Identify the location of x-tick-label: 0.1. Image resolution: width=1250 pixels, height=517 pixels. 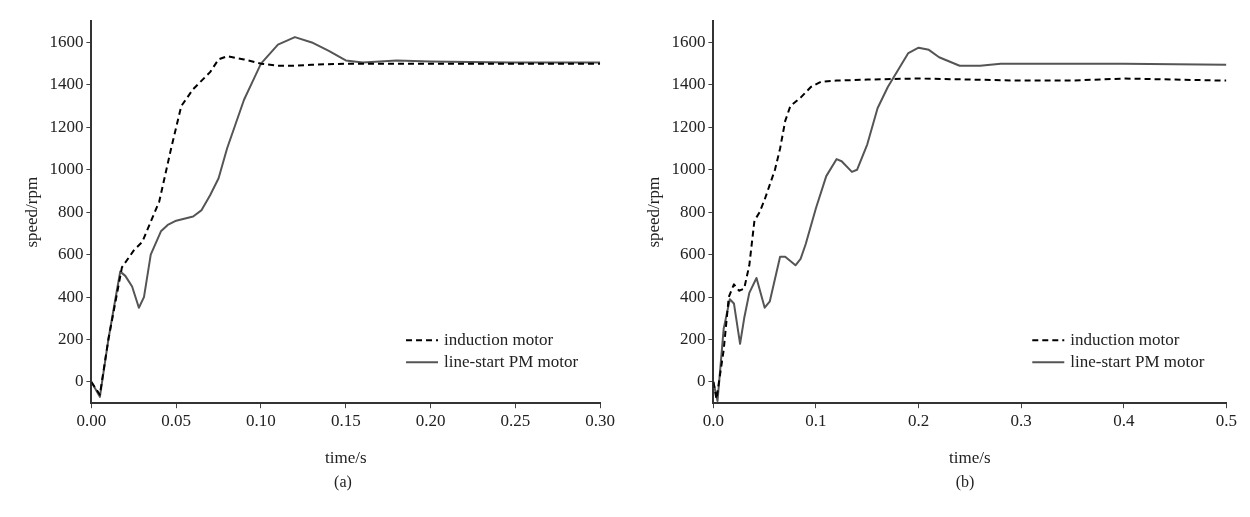
(816, 420).